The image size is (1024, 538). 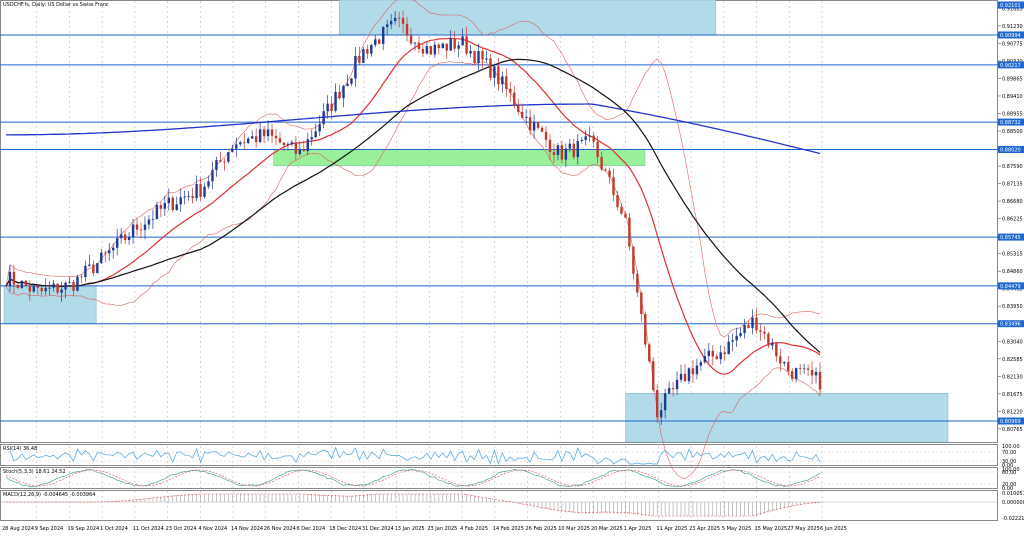 I want to click on level-price-label: 0.85745, so click(x=1010, y=238).